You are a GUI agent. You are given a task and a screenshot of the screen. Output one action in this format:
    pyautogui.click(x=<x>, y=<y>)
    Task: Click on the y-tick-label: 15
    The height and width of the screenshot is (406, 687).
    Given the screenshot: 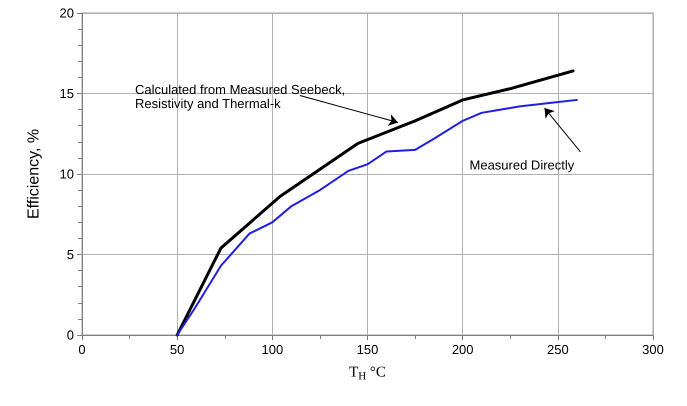 What is the action you would take?
    pyautogui.click(x=67, y=93)
    